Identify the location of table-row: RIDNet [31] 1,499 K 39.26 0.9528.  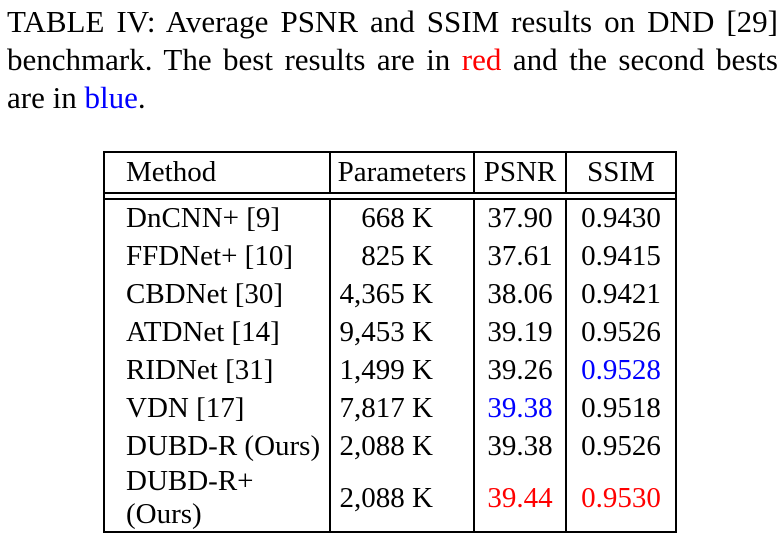
(390, 370).